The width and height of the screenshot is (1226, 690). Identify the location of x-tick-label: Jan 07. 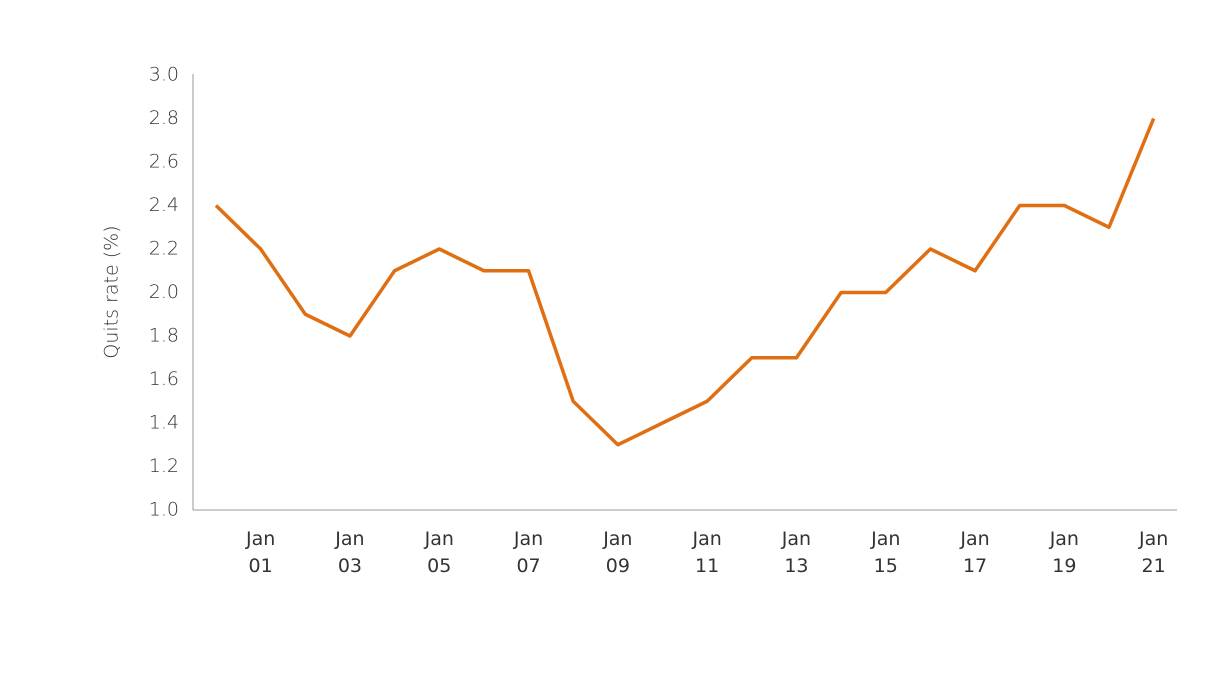
(528, 552).